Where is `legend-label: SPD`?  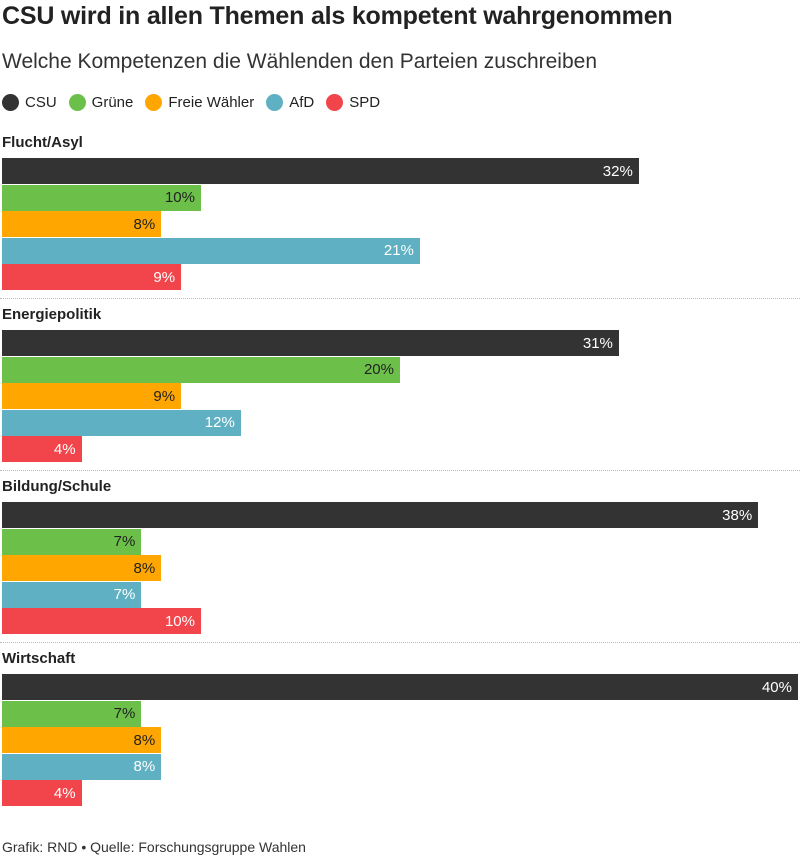 legend-label: SPD is located at coordinates (365, 102).